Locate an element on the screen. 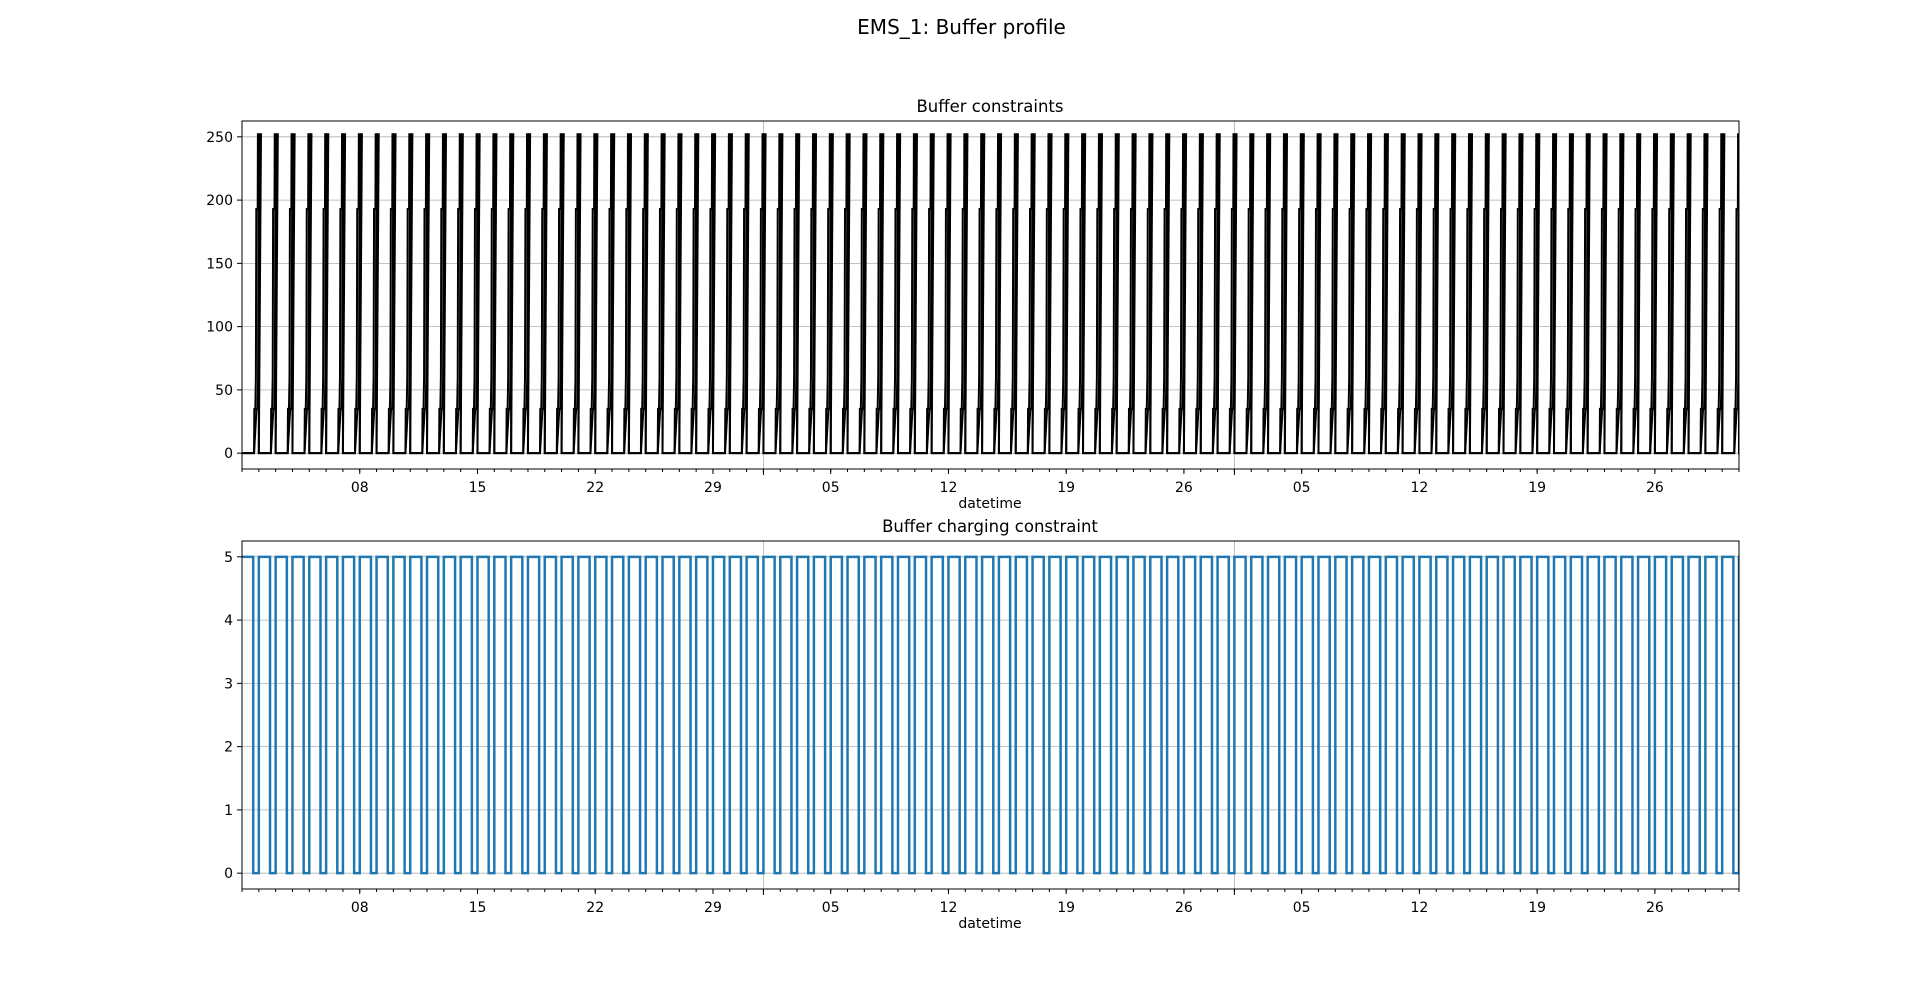  buffer-constraints-x-axis-label: datetime is located at coordinates (989, 504).